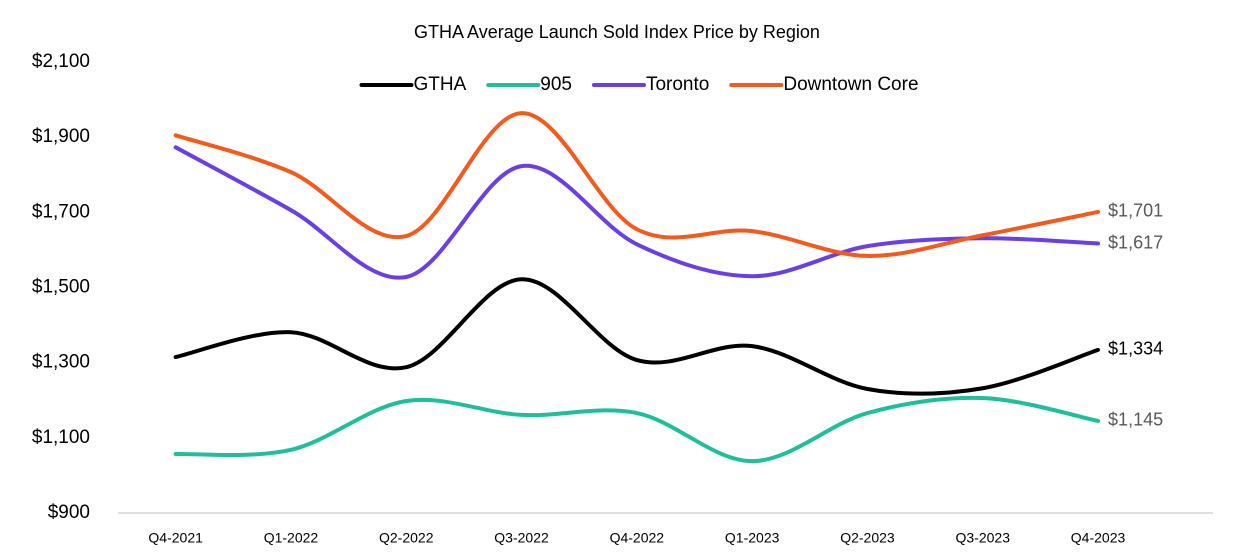  What do you see at coordinates (1135, 420) in the screenshot?
I see `value-label: $1,145` at bounding box center [1135, 420].